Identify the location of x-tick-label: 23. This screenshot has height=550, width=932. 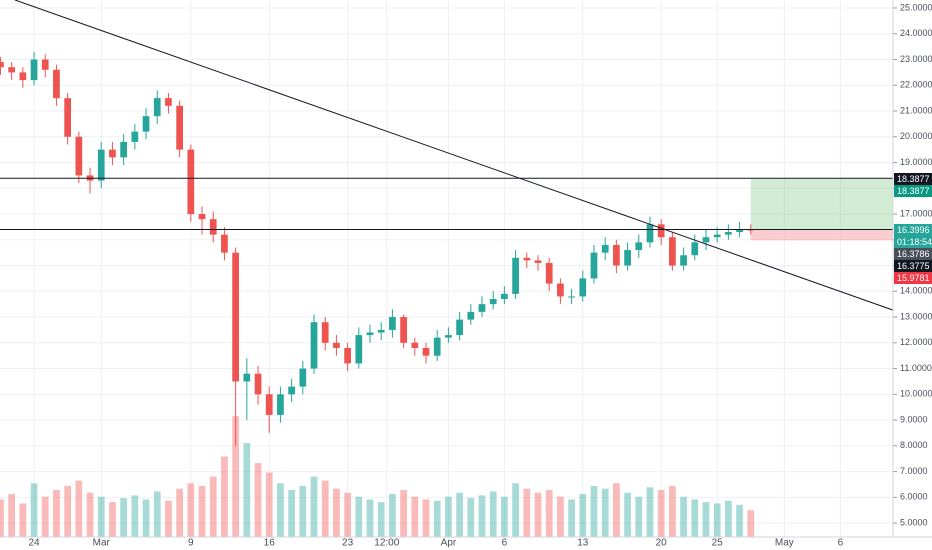
(348, 543).